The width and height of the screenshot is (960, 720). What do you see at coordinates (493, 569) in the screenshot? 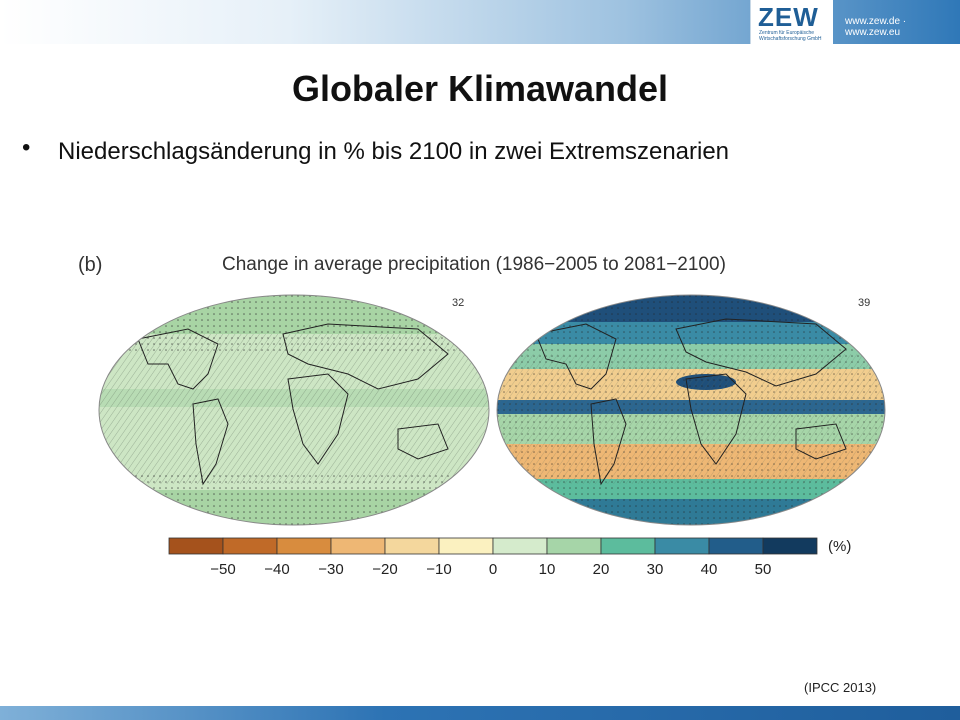
I see `colorbar-tick-label: 0` at bounding box center [493, 569].